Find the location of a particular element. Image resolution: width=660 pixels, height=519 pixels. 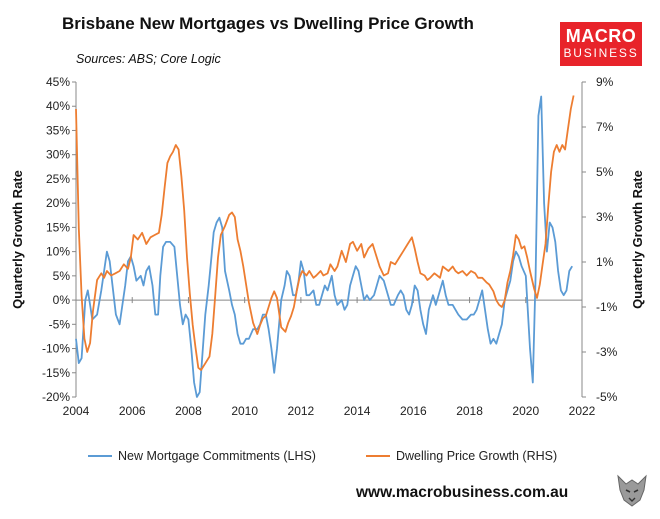

right-tick-label: -3% is located at coordinates (607, 352).